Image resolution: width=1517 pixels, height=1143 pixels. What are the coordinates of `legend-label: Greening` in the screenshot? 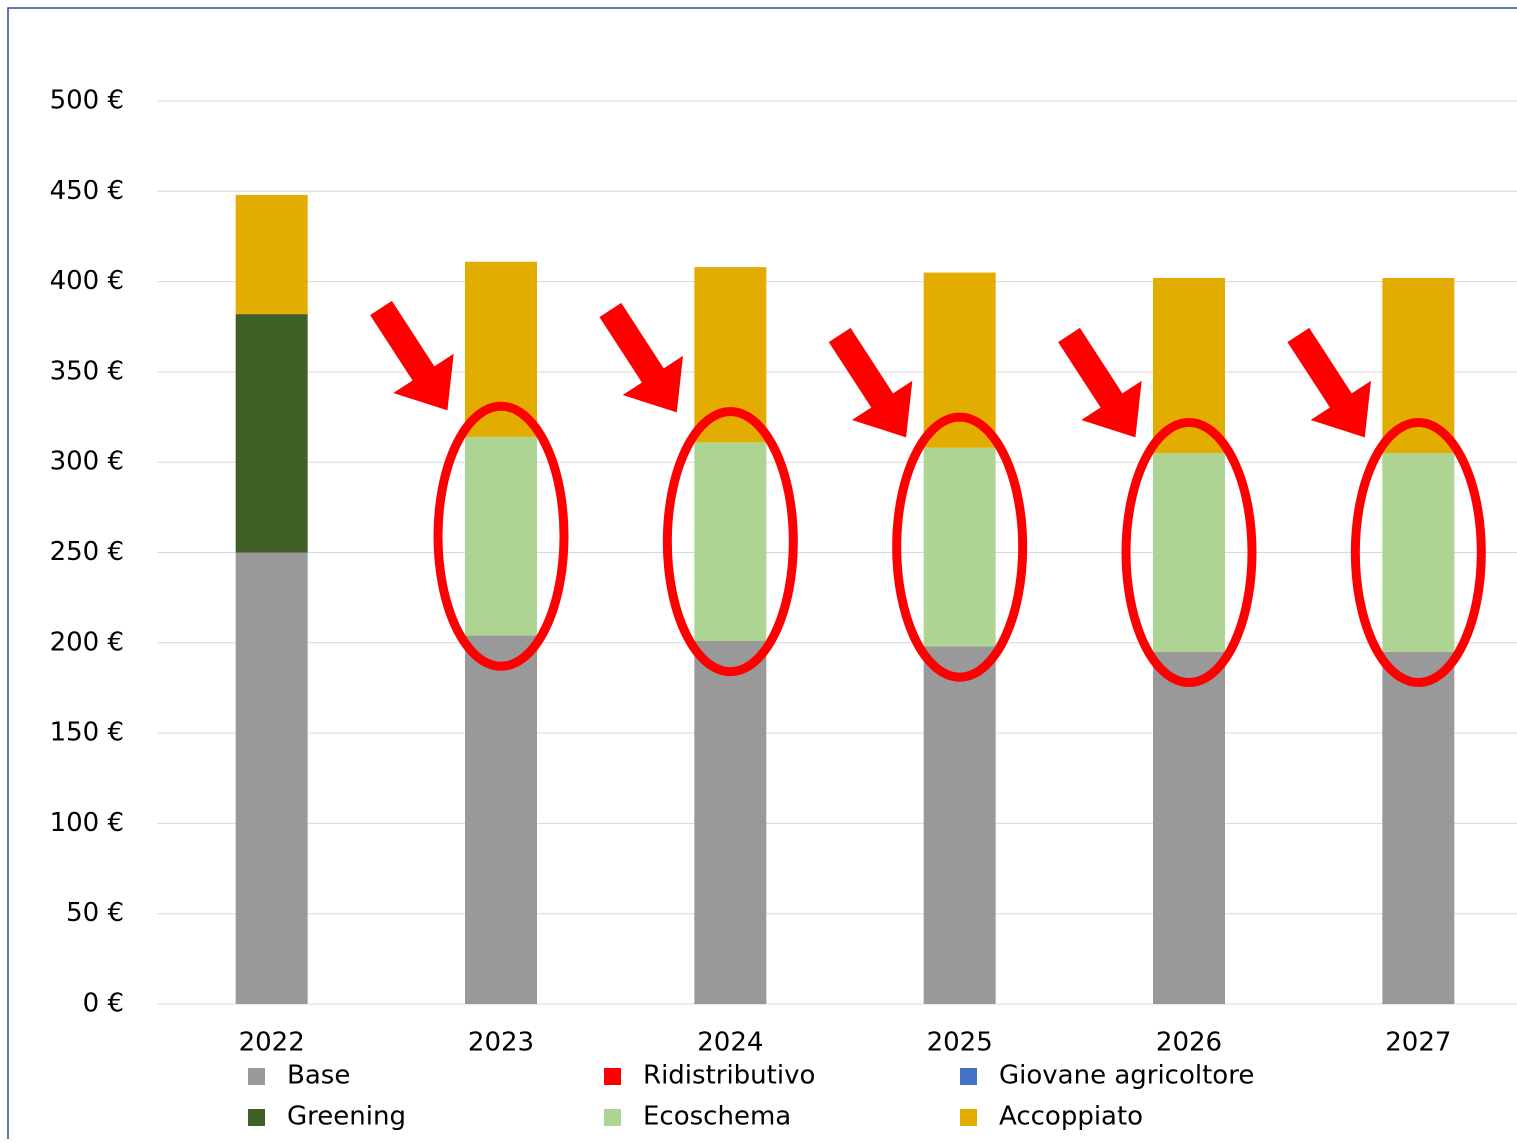 It's located at (346, 1117).